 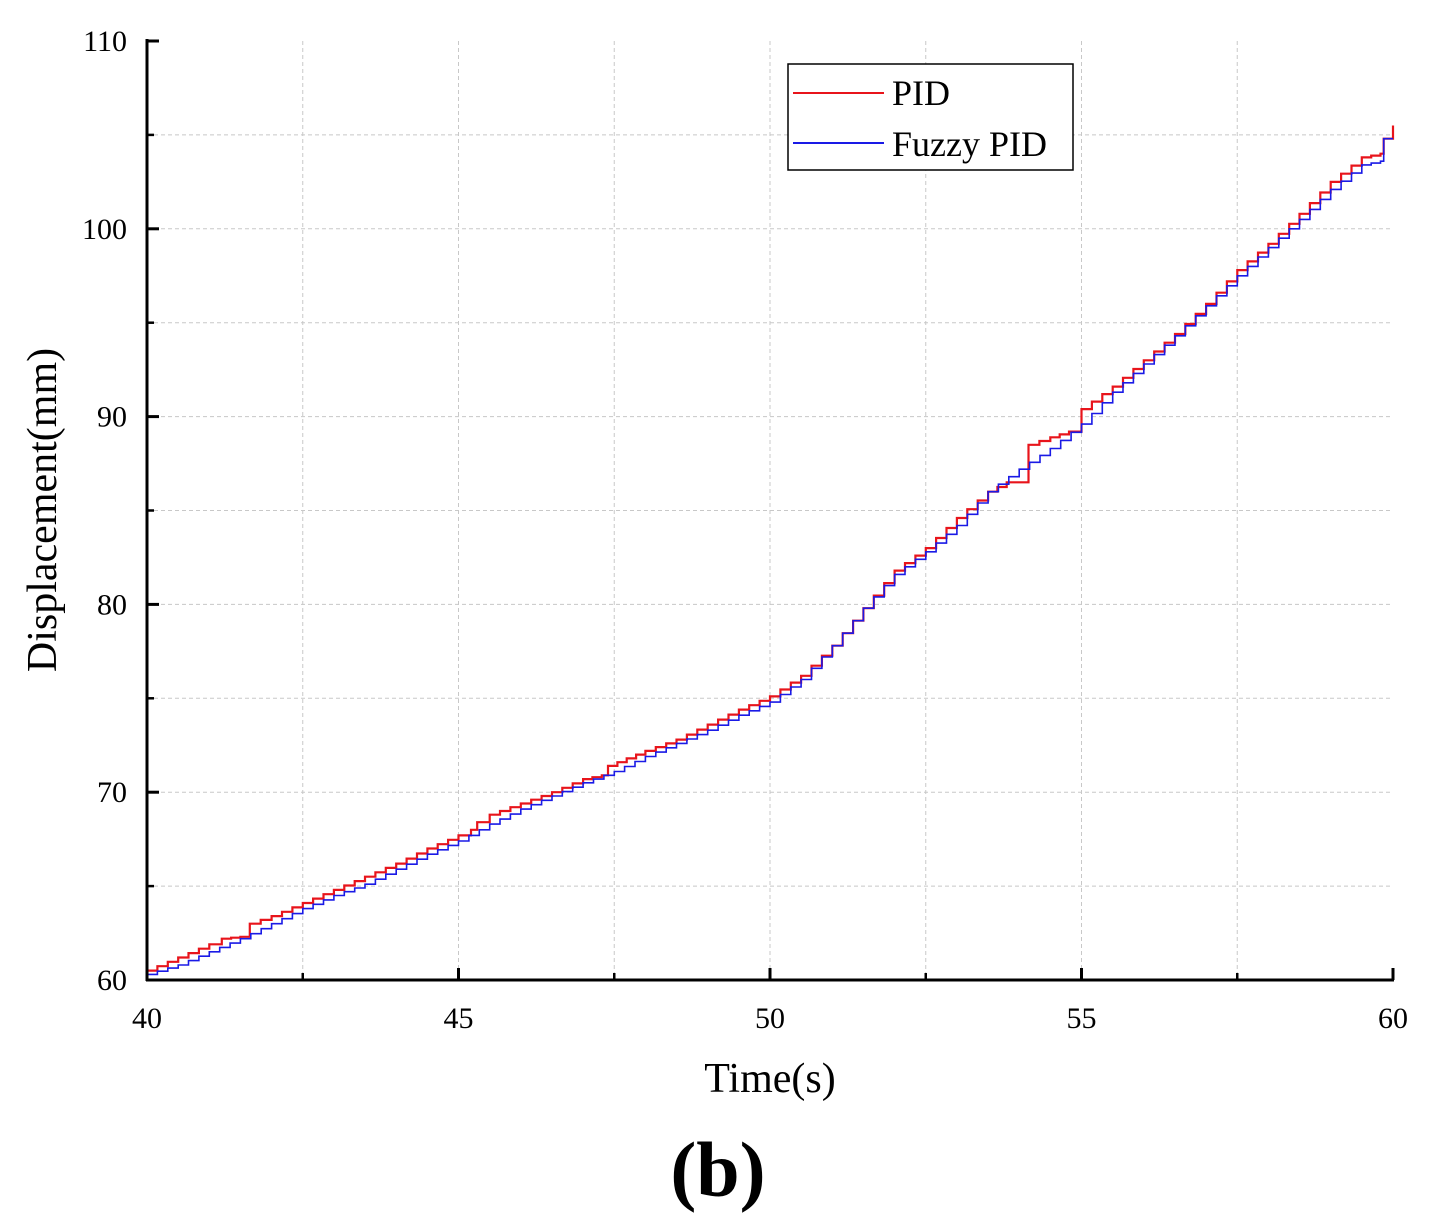 What do you see at coordinates (1082, 1018) in the screenshot?
I see `x-tick-label: 55` at bounding box center [1082, 1018].